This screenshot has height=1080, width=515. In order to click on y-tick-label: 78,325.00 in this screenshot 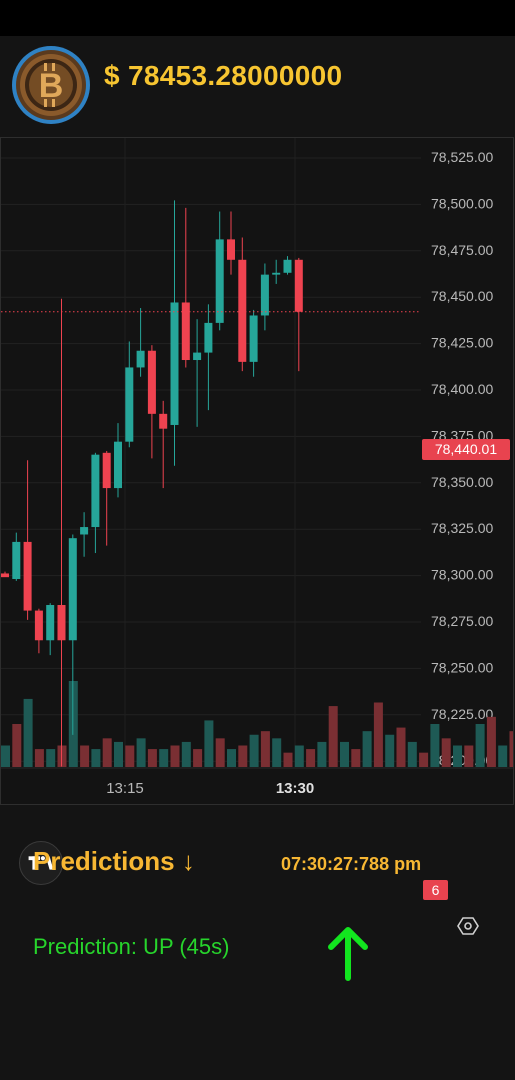, I will do `click(462, 528)`.